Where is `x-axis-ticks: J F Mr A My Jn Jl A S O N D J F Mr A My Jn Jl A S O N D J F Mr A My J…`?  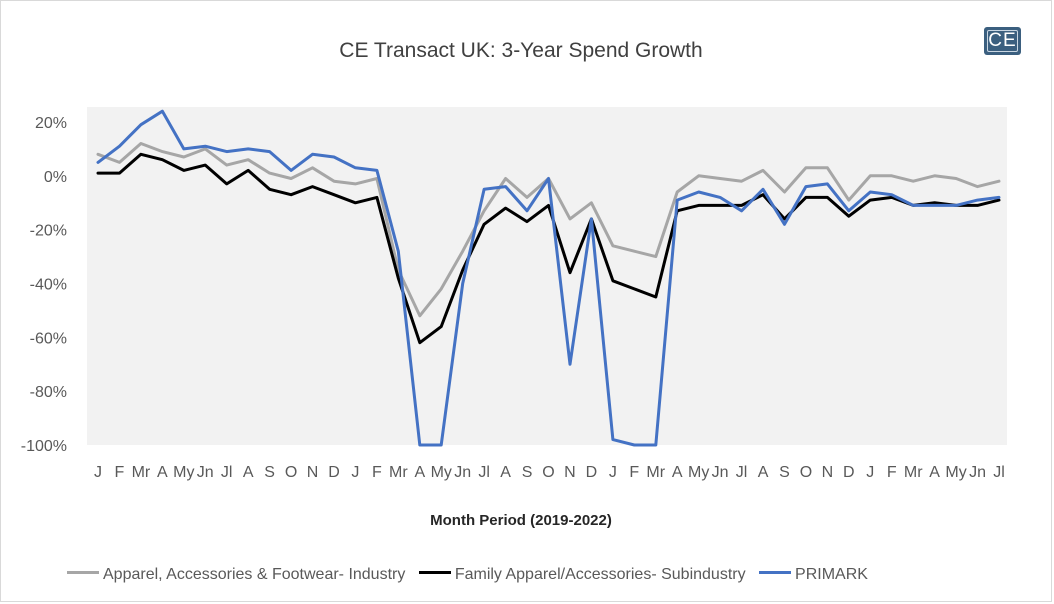 x-axis-ticks: J F Mr A My Jn Jl A S O N D J F Mr A My Jn Jl A S O N D J F Mr A My J… is located at coordinates (549, 472).